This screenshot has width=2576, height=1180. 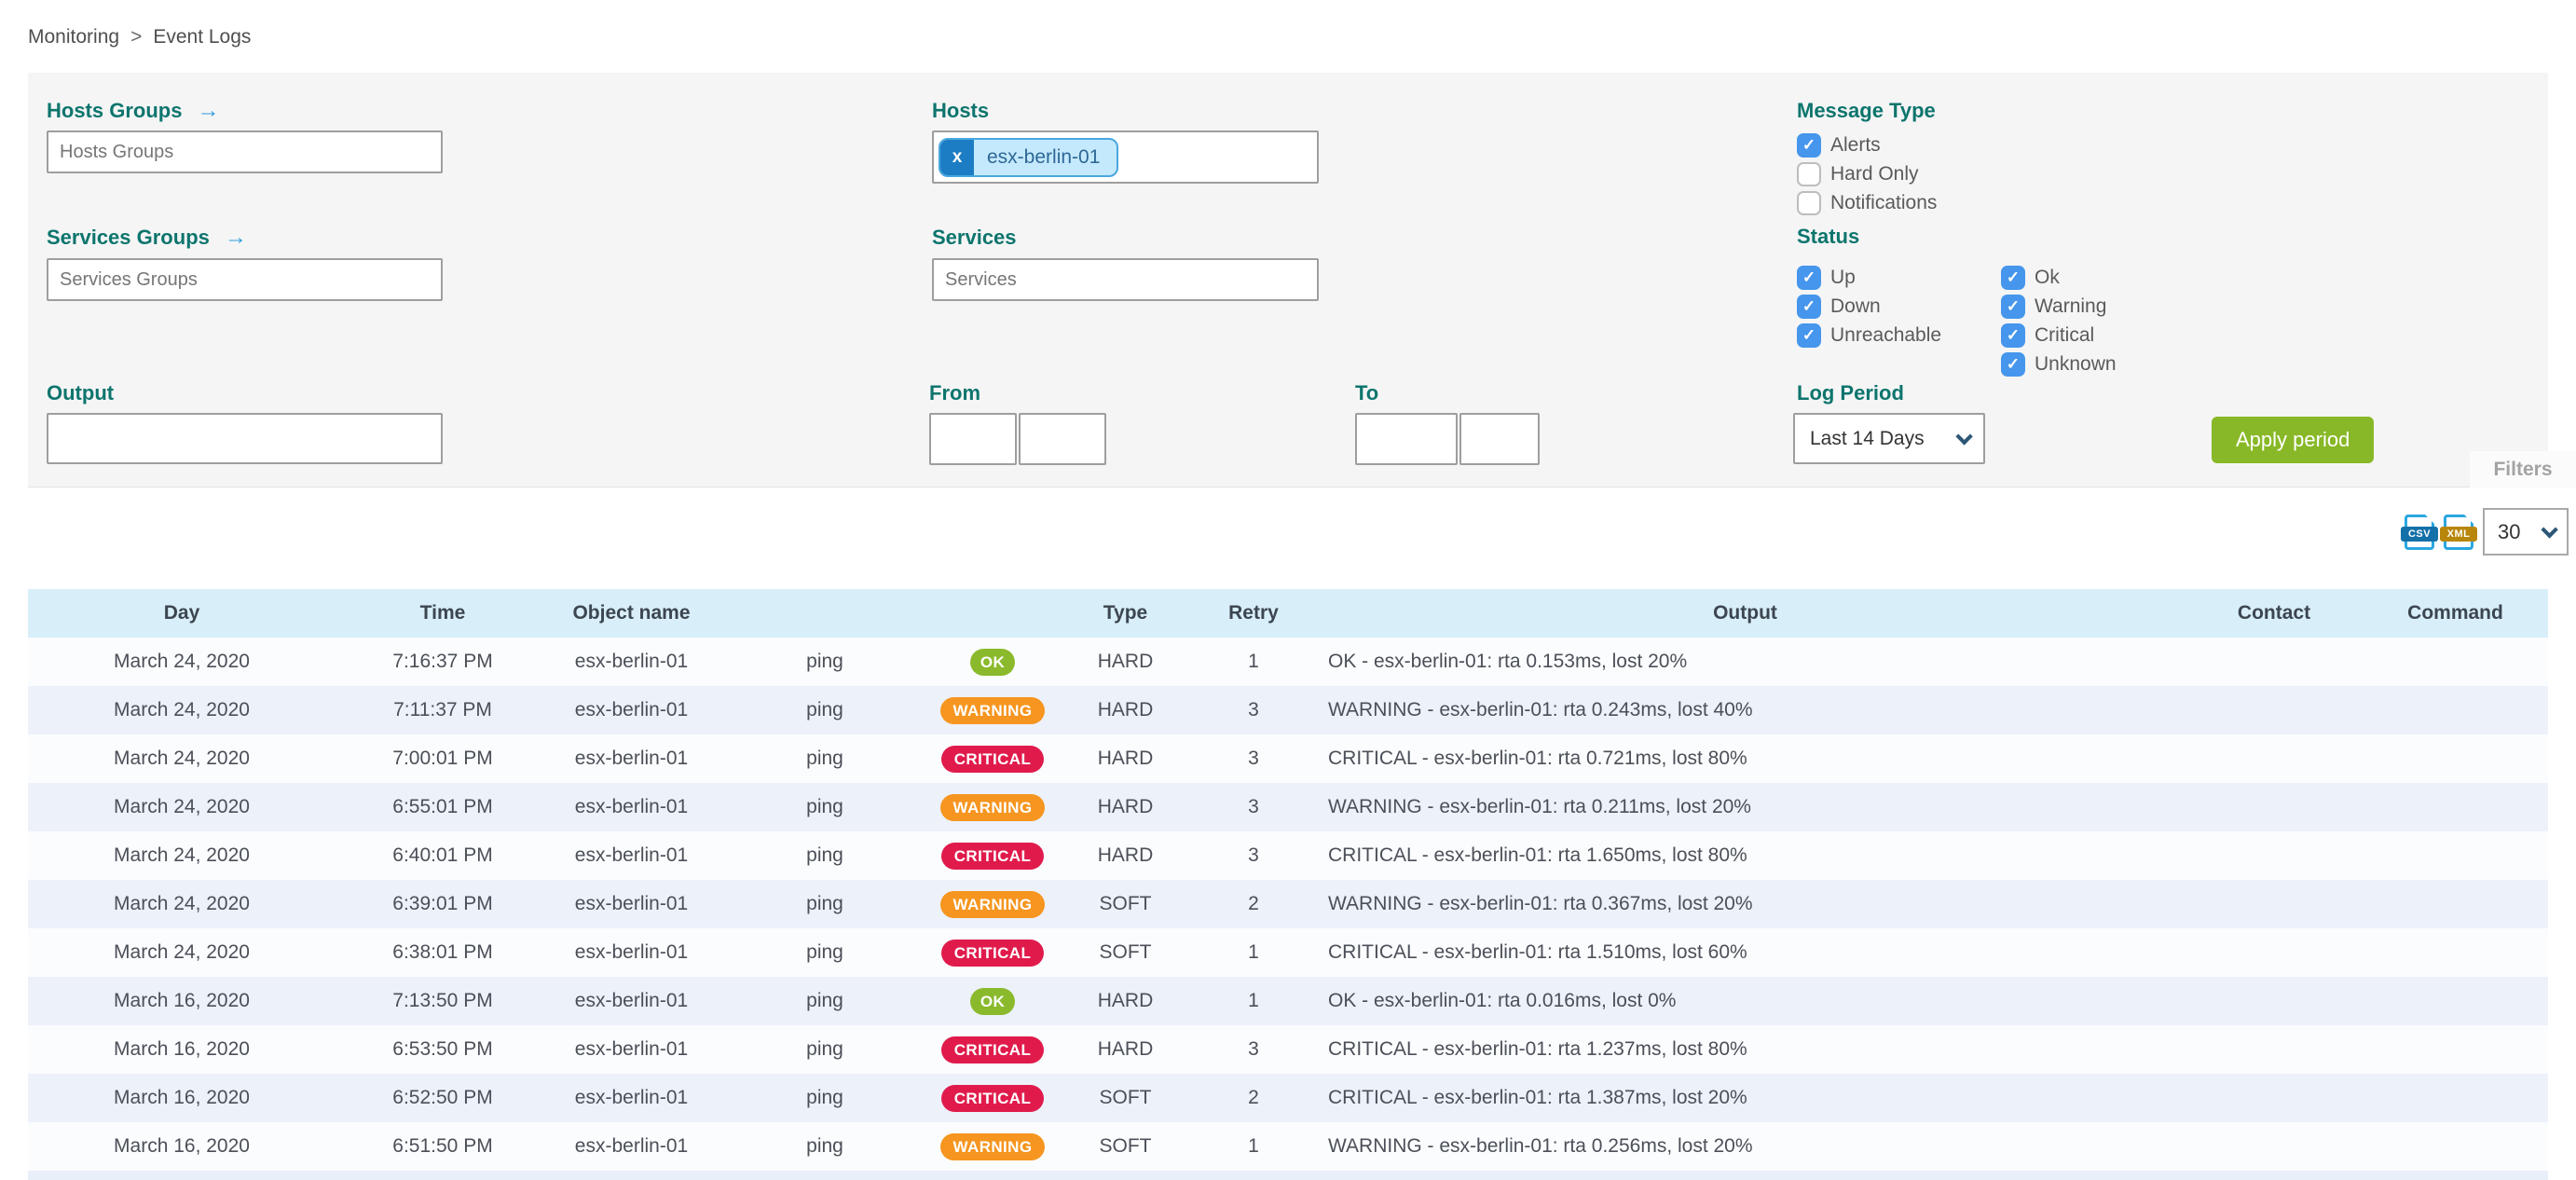 I want to click on hosts-input: x esx-berlin-01, so click(x=1125, y=157).